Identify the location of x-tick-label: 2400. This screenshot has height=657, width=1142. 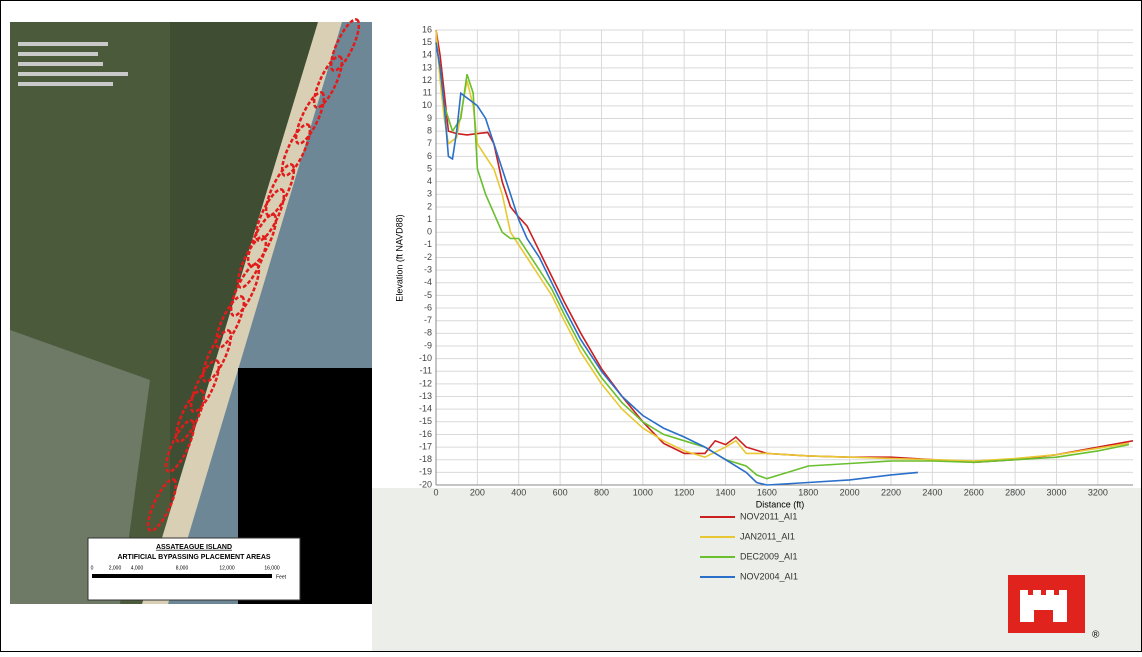
(932, 492).